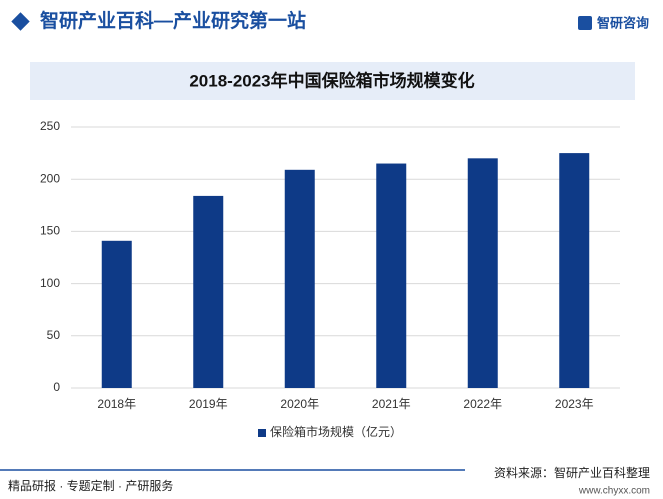  I want to click on chart-title: 2018-2023年中国保险箱市场规模变化, so click(331, 80).